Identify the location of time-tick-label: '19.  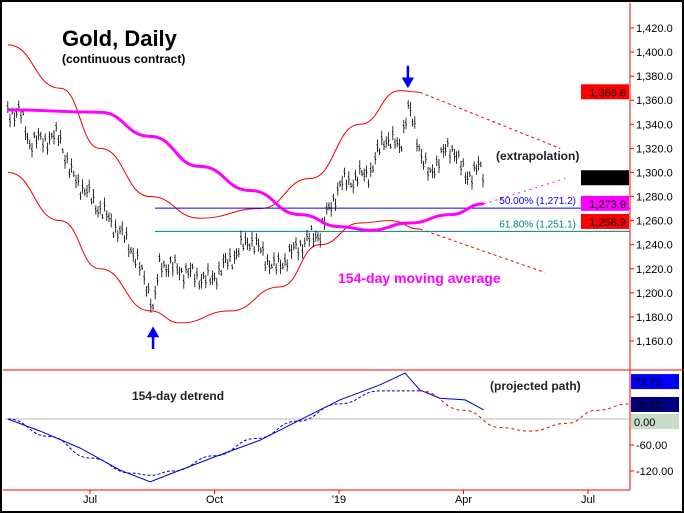
(339, 500).